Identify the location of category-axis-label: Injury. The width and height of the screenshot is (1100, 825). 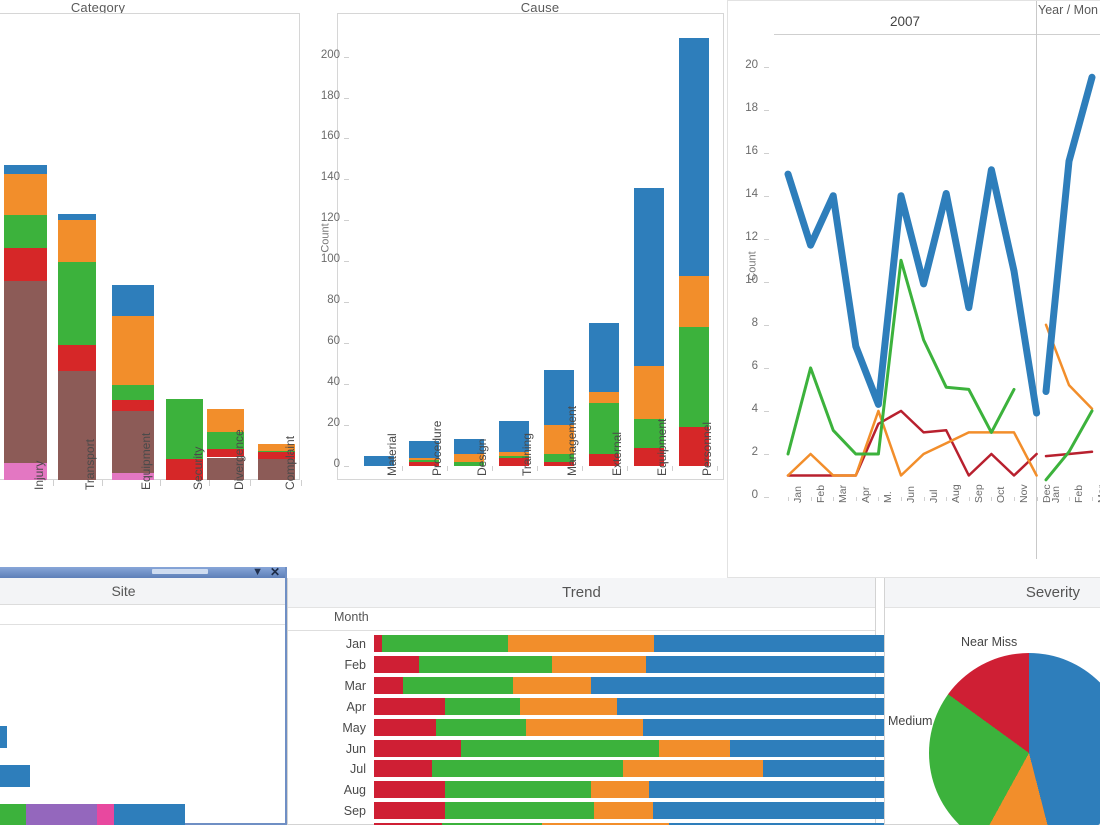
(38, 475).